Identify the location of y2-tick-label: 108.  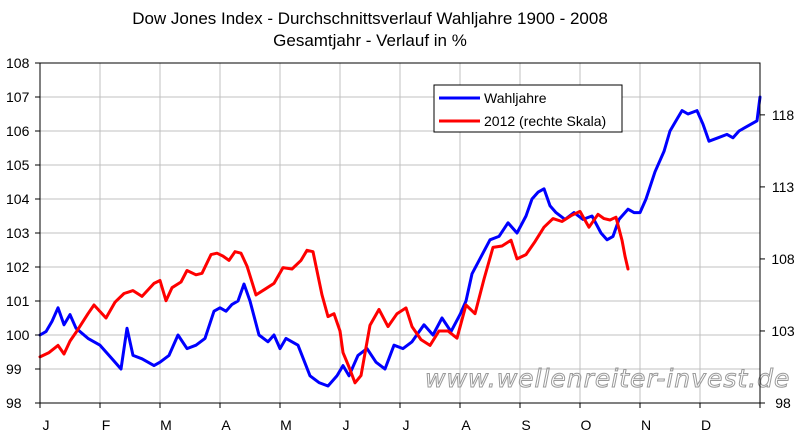
(783, 259).